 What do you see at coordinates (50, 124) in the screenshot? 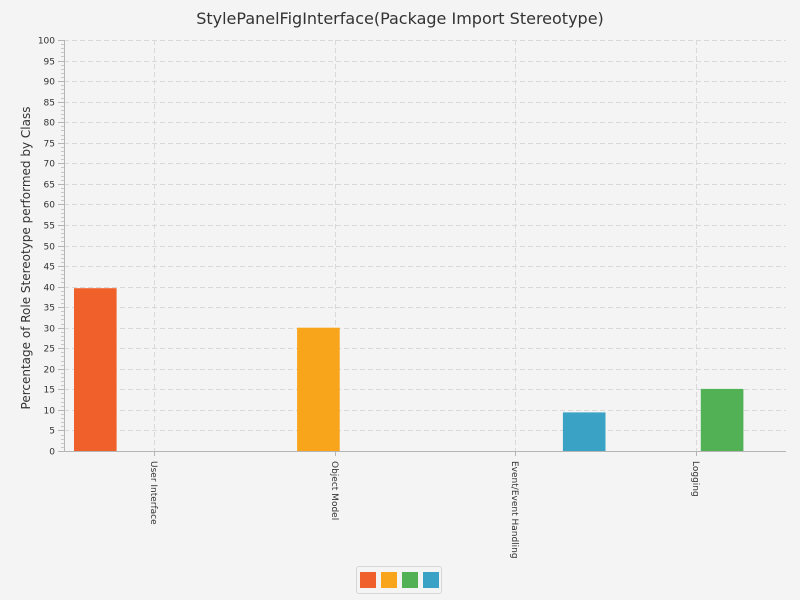
I see `y-tick-label: 80` at bounding box center [50, 124].